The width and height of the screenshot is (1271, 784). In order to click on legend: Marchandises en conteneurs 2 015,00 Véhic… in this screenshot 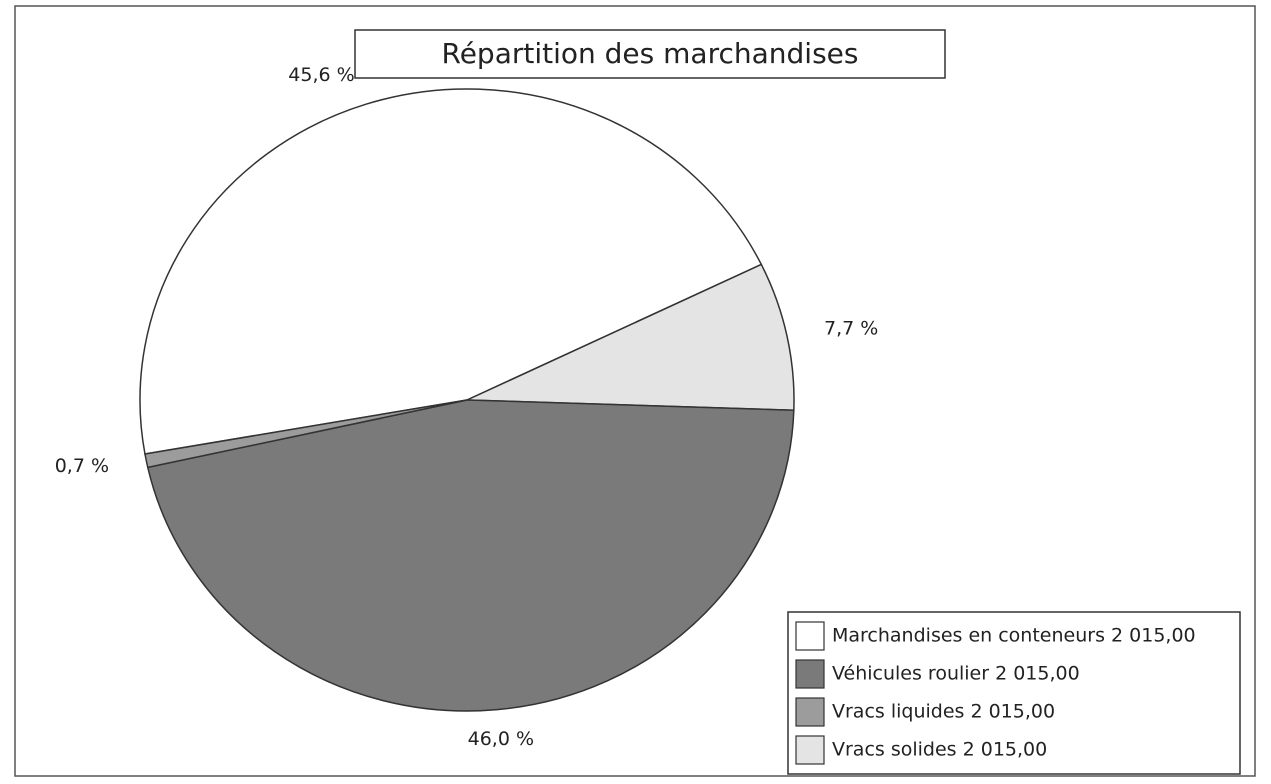, I will do `click(995, 693)`.